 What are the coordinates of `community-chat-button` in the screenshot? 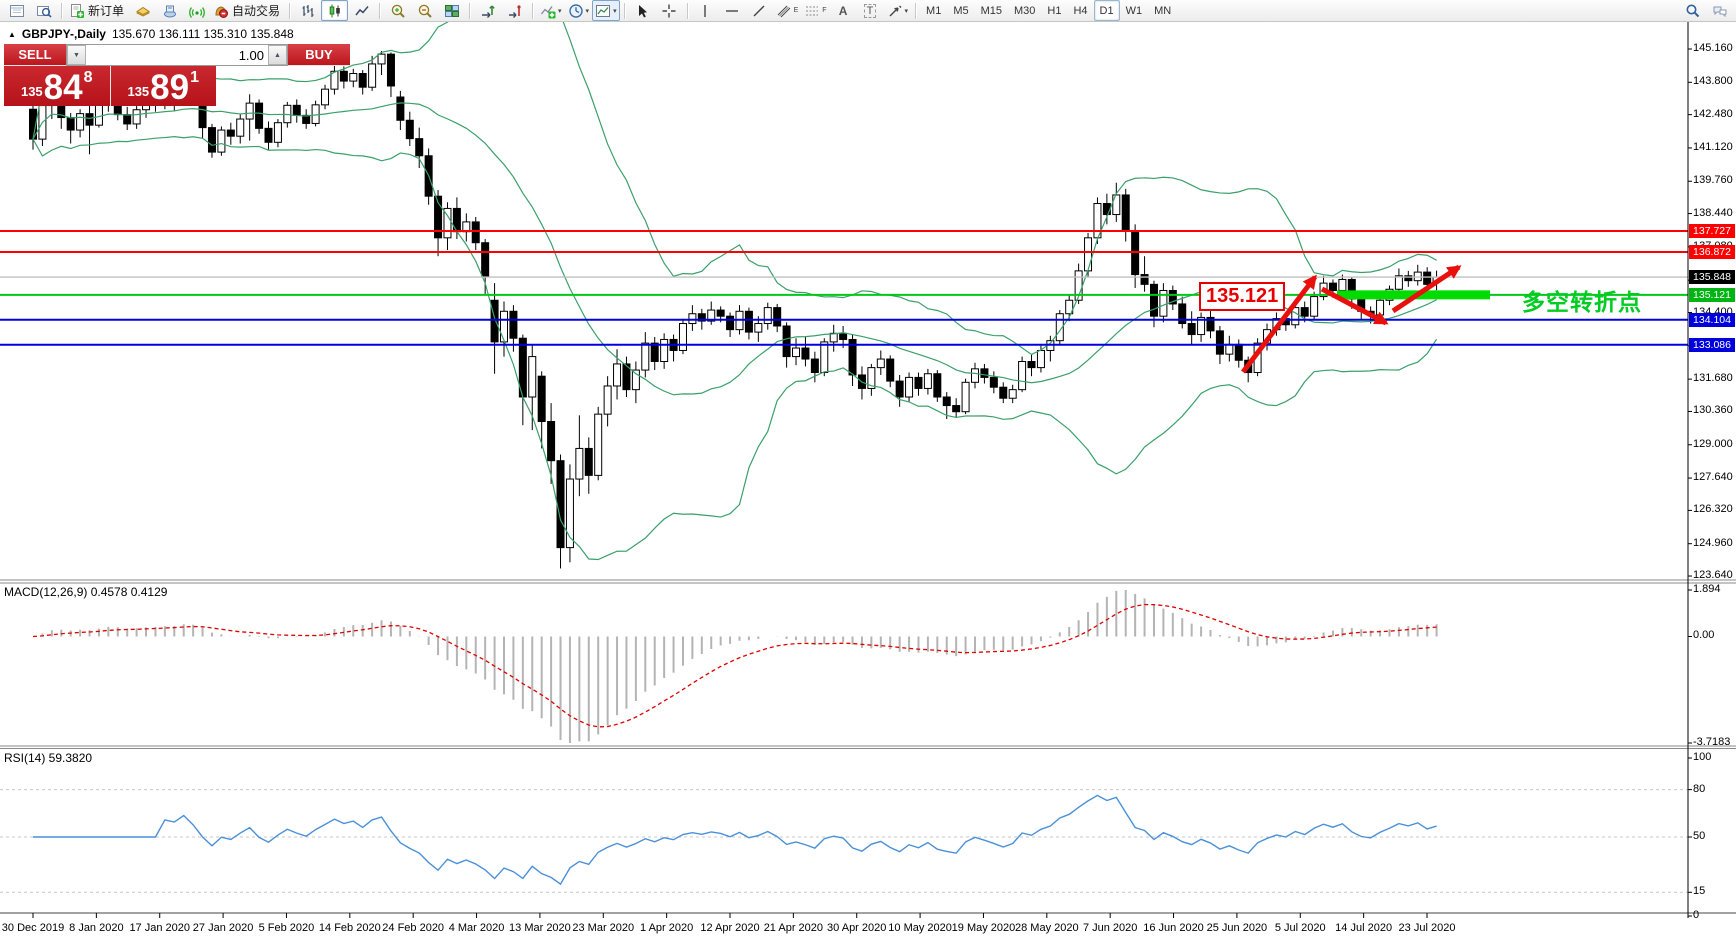 It's located at (1719, 10).